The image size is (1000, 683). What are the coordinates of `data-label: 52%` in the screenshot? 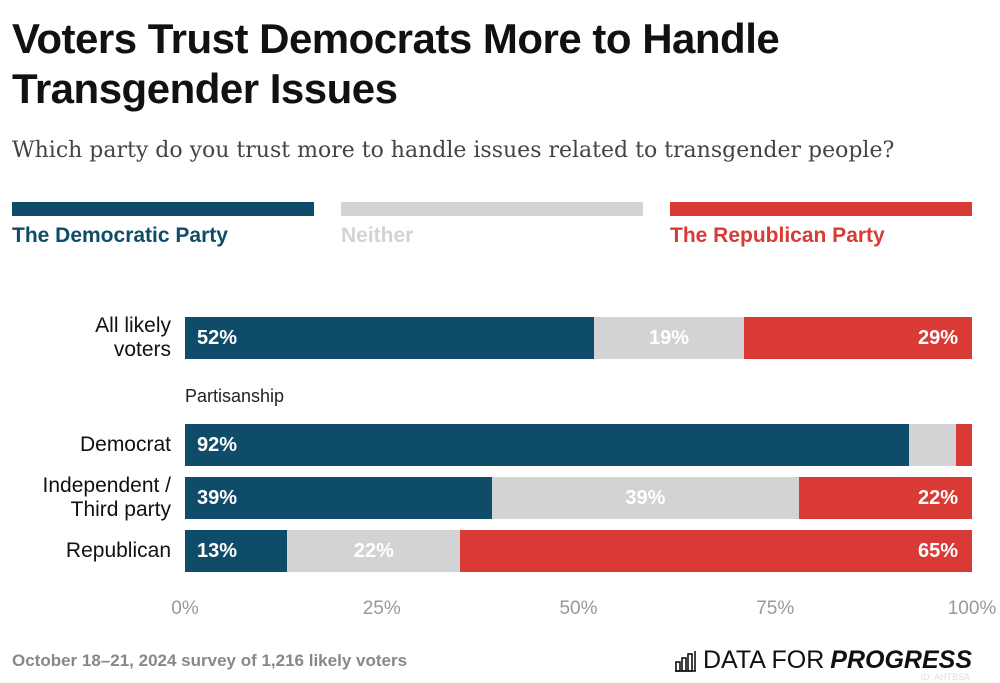 It's located at (217, 338).